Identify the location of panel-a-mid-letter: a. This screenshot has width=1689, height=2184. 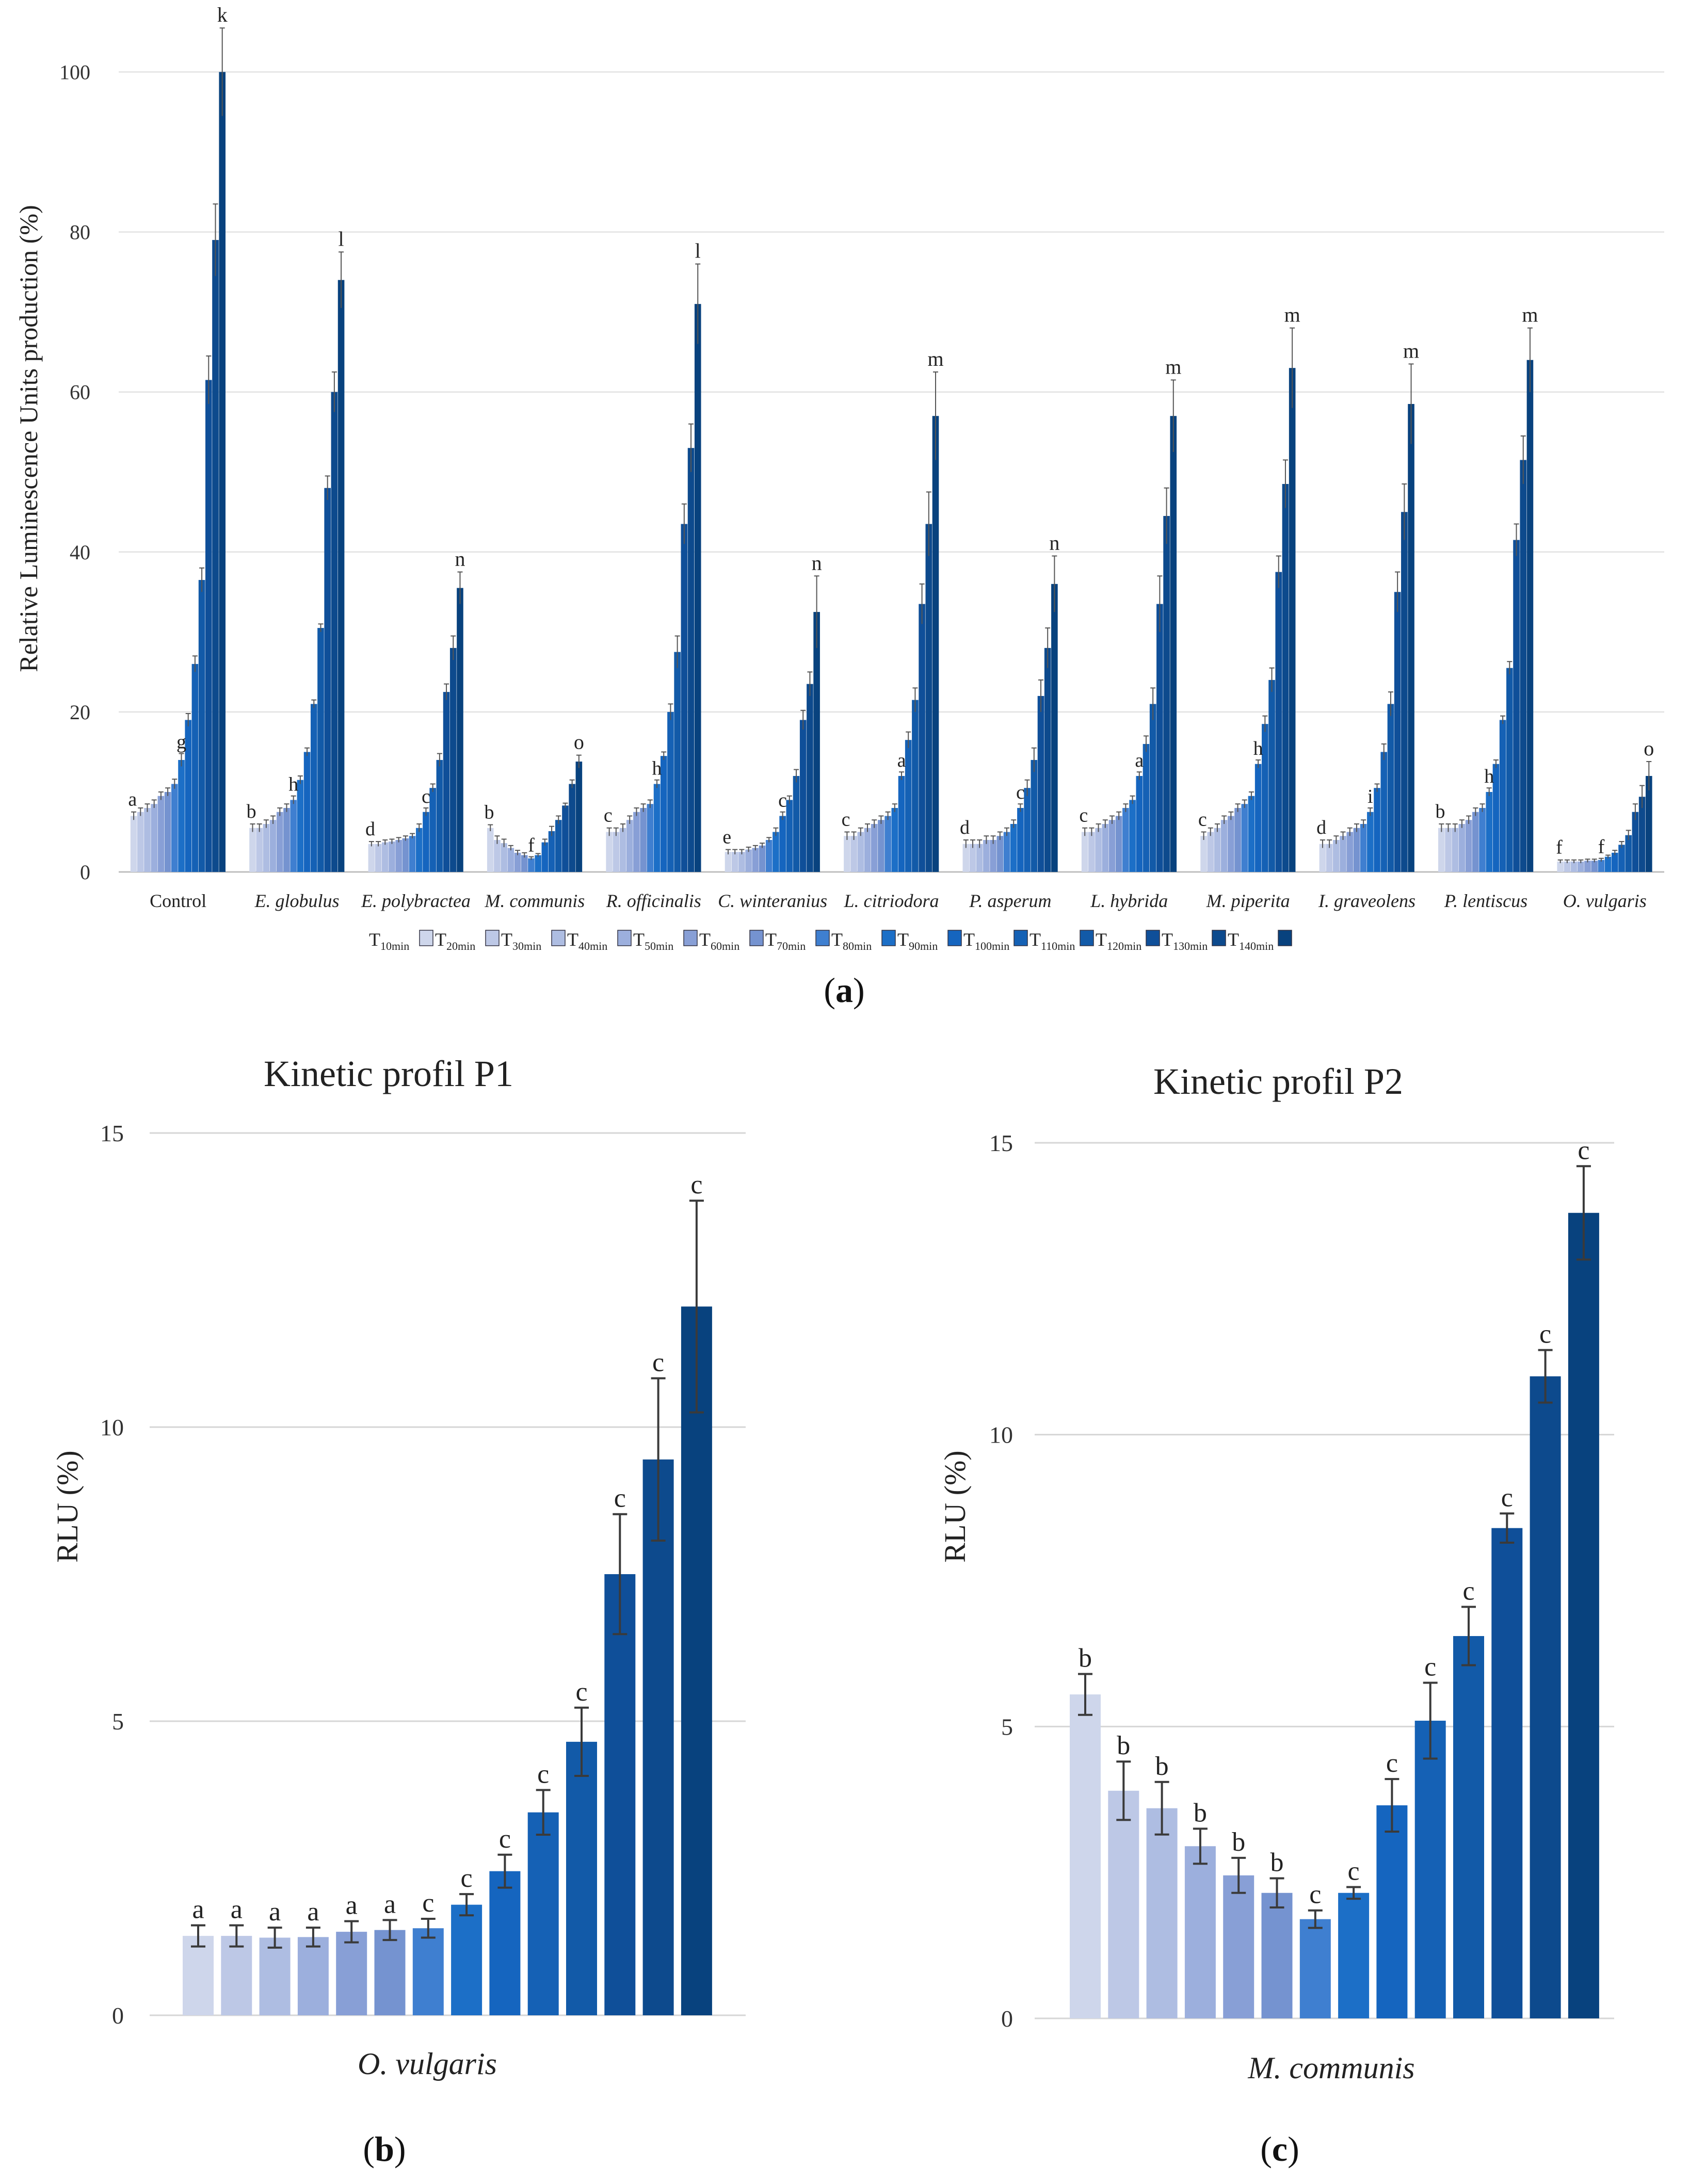
(1139, 760).